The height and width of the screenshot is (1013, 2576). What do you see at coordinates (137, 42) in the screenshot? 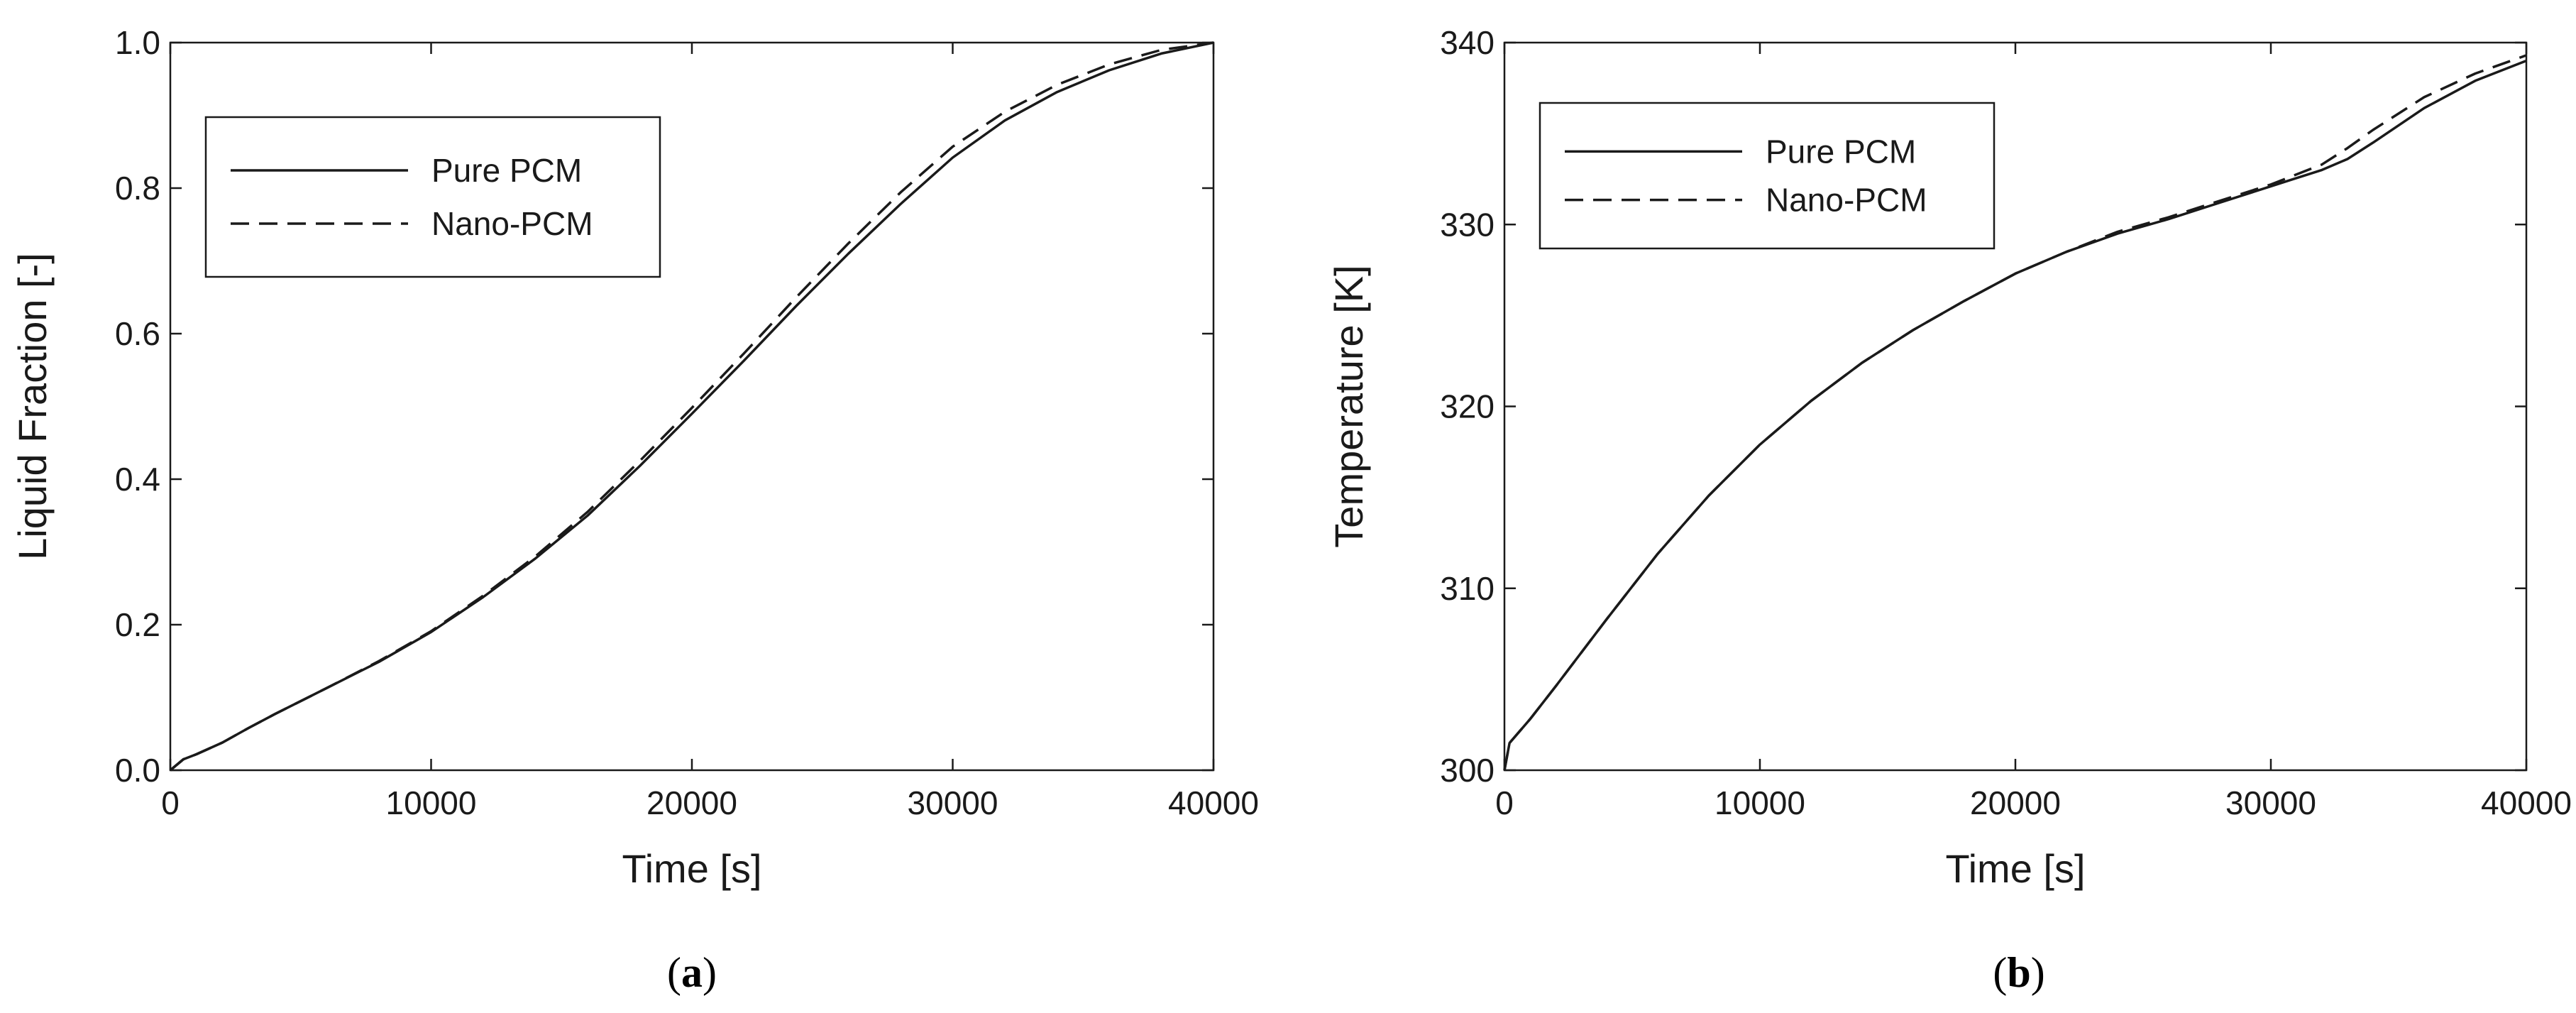
I see `y-tick-label: 1.0` at bounding box center [137, 42].